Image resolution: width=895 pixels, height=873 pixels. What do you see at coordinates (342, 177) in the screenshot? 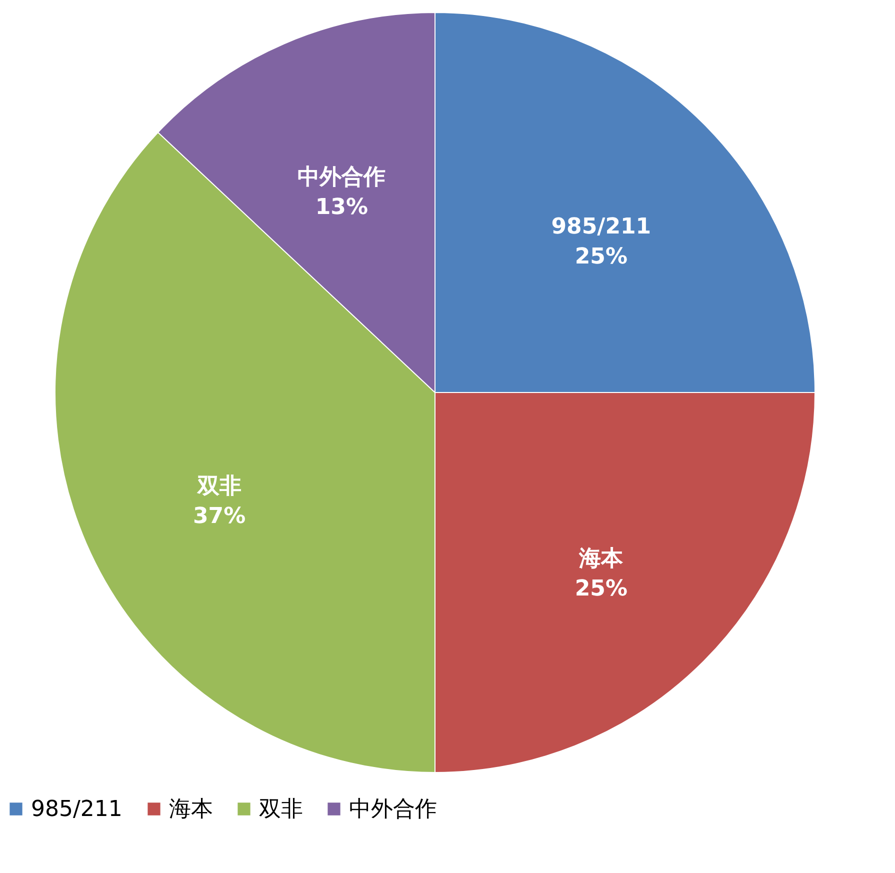
I see `slice-label: 中外合作` at bounding box center [342, 177].